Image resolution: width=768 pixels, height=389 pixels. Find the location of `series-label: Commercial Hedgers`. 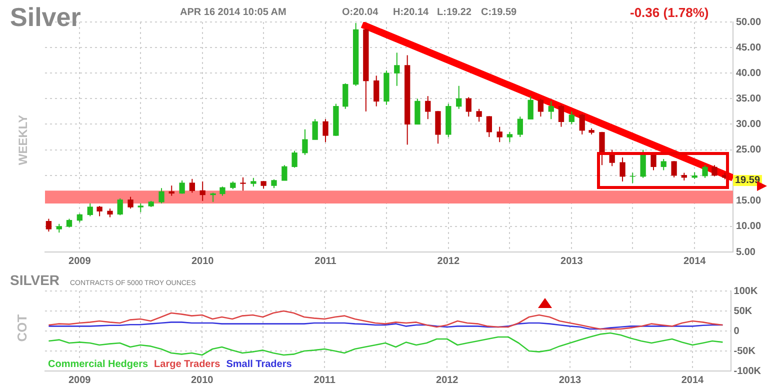

series-label: Commercial Hedgers is located at coordinates (98, 364).